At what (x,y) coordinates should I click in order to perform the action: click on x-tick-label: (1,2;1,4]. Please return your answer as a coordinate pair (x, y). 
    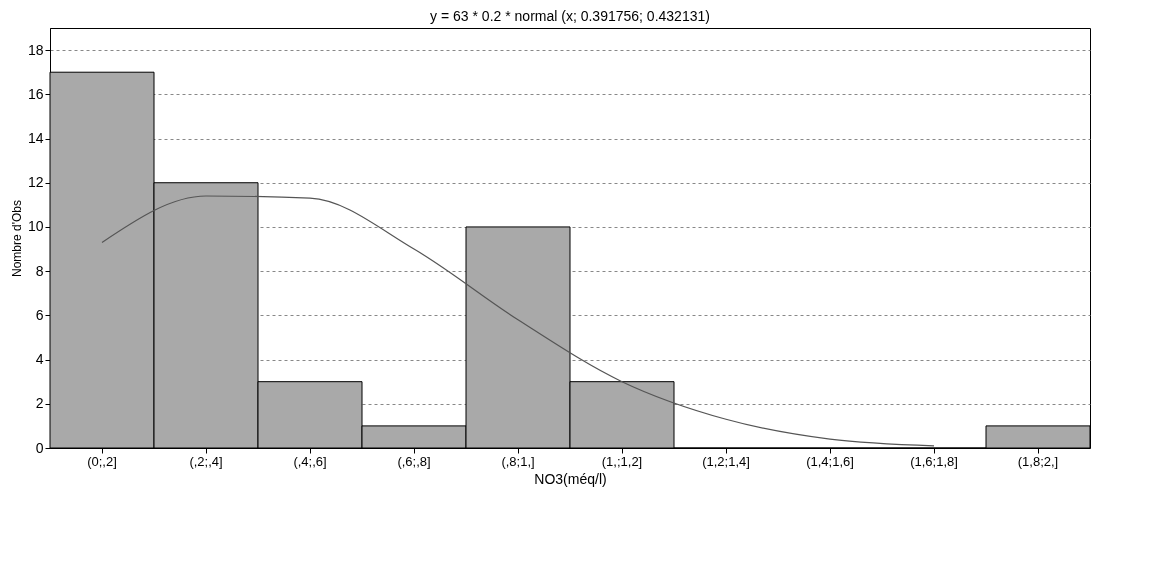
    Looking at the image, I should click on (726, 461).